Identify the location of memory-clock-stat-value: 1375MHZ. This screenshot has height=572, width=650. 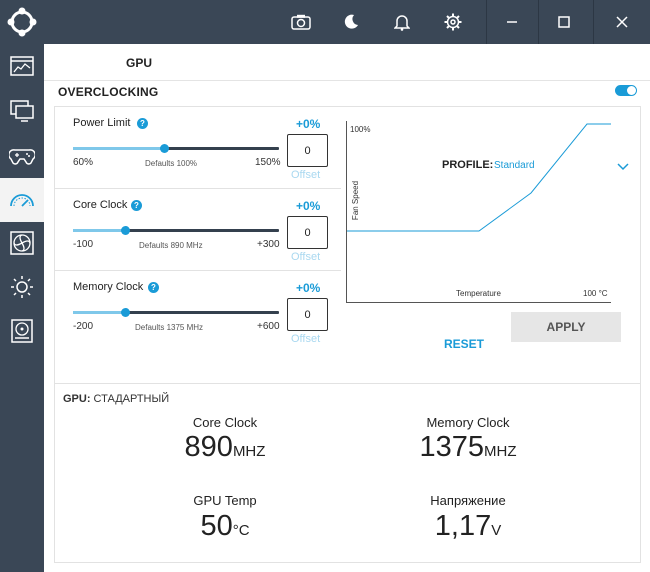
(468, 447).